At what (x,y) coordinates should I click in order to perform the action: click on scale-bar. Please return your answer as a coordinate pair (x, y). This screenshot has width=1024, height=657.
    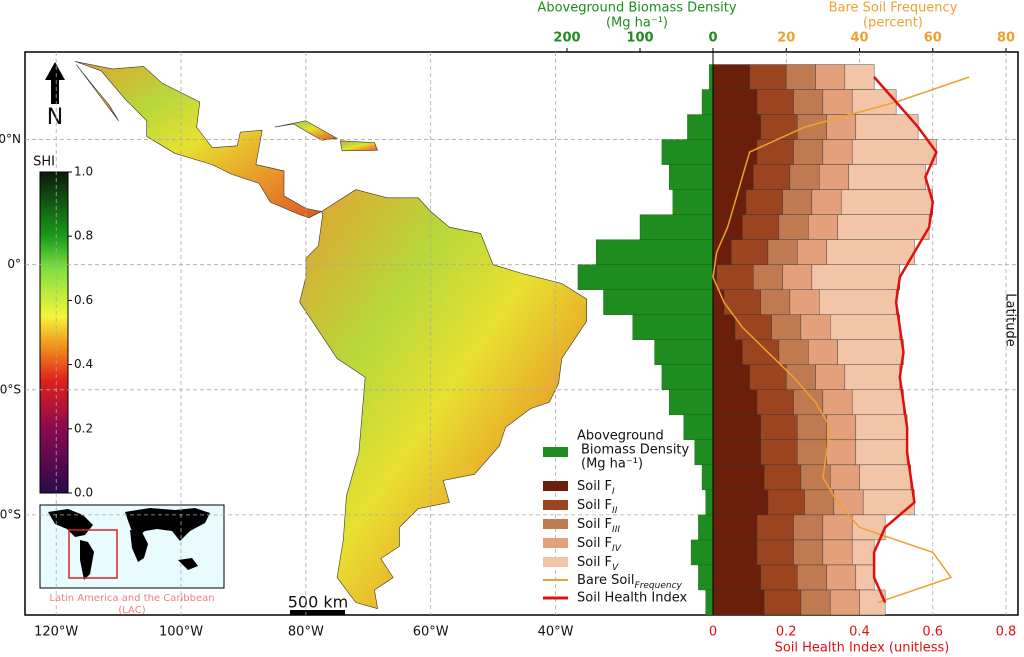
    Looking at the image, I should click on (317, 612).